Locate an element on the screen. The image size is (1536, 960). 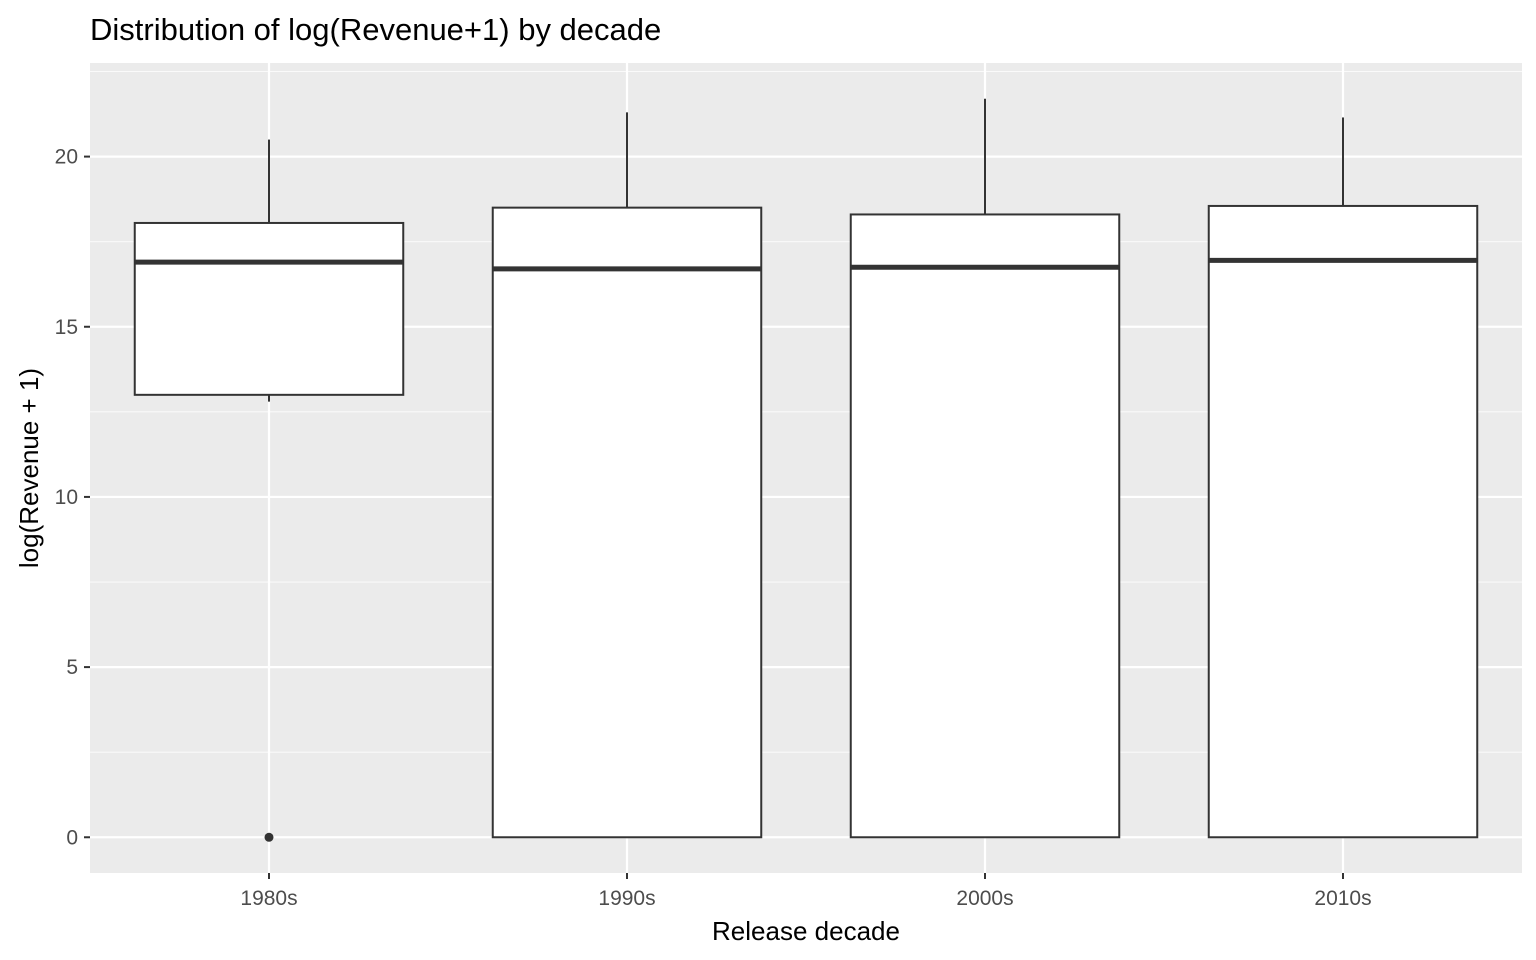
y-tick-label: 0 is located at coordinates (72, 837).